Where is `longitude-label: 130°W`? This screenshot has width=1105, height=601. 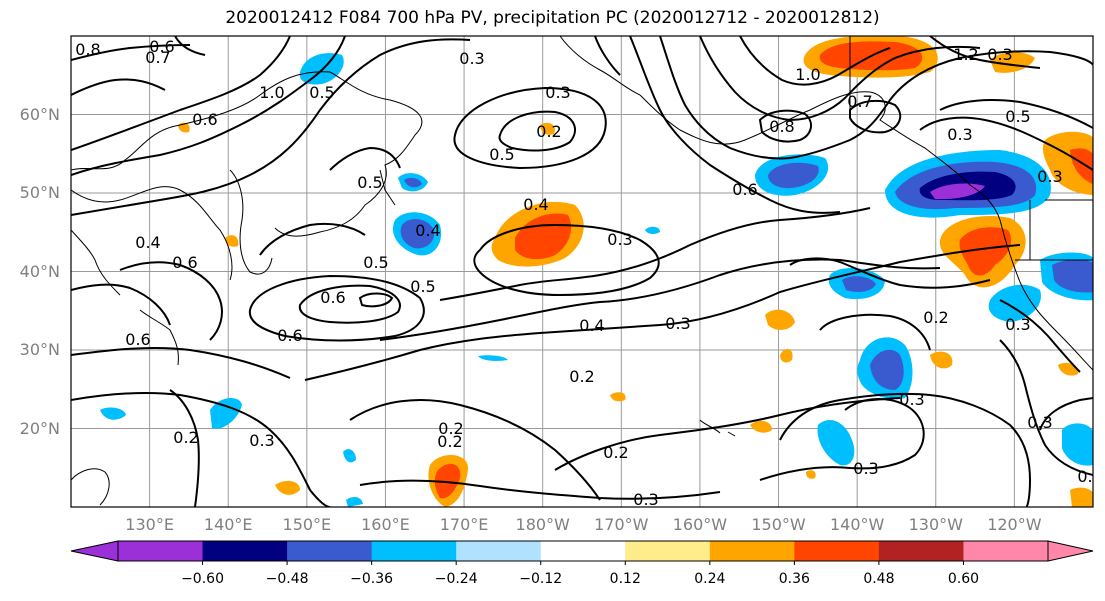
longitude-label: 130°W is located at coordinates (935, 524).